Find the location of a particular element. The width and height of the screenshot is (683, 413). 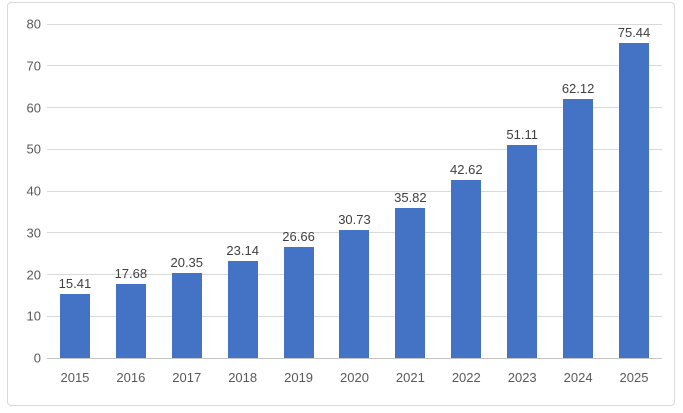

bar-value-label: 35.82 is located at coordinates (410, 198).